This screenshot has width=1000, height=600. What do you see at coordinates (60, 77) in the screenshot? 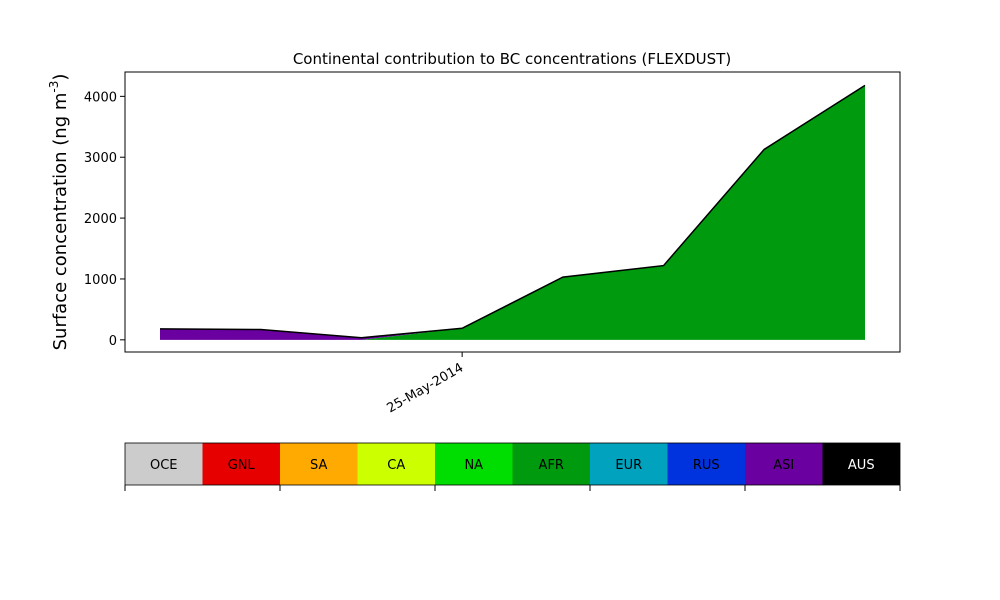
I see `y-axis-label-close: )` at bounding box center [60, 77].